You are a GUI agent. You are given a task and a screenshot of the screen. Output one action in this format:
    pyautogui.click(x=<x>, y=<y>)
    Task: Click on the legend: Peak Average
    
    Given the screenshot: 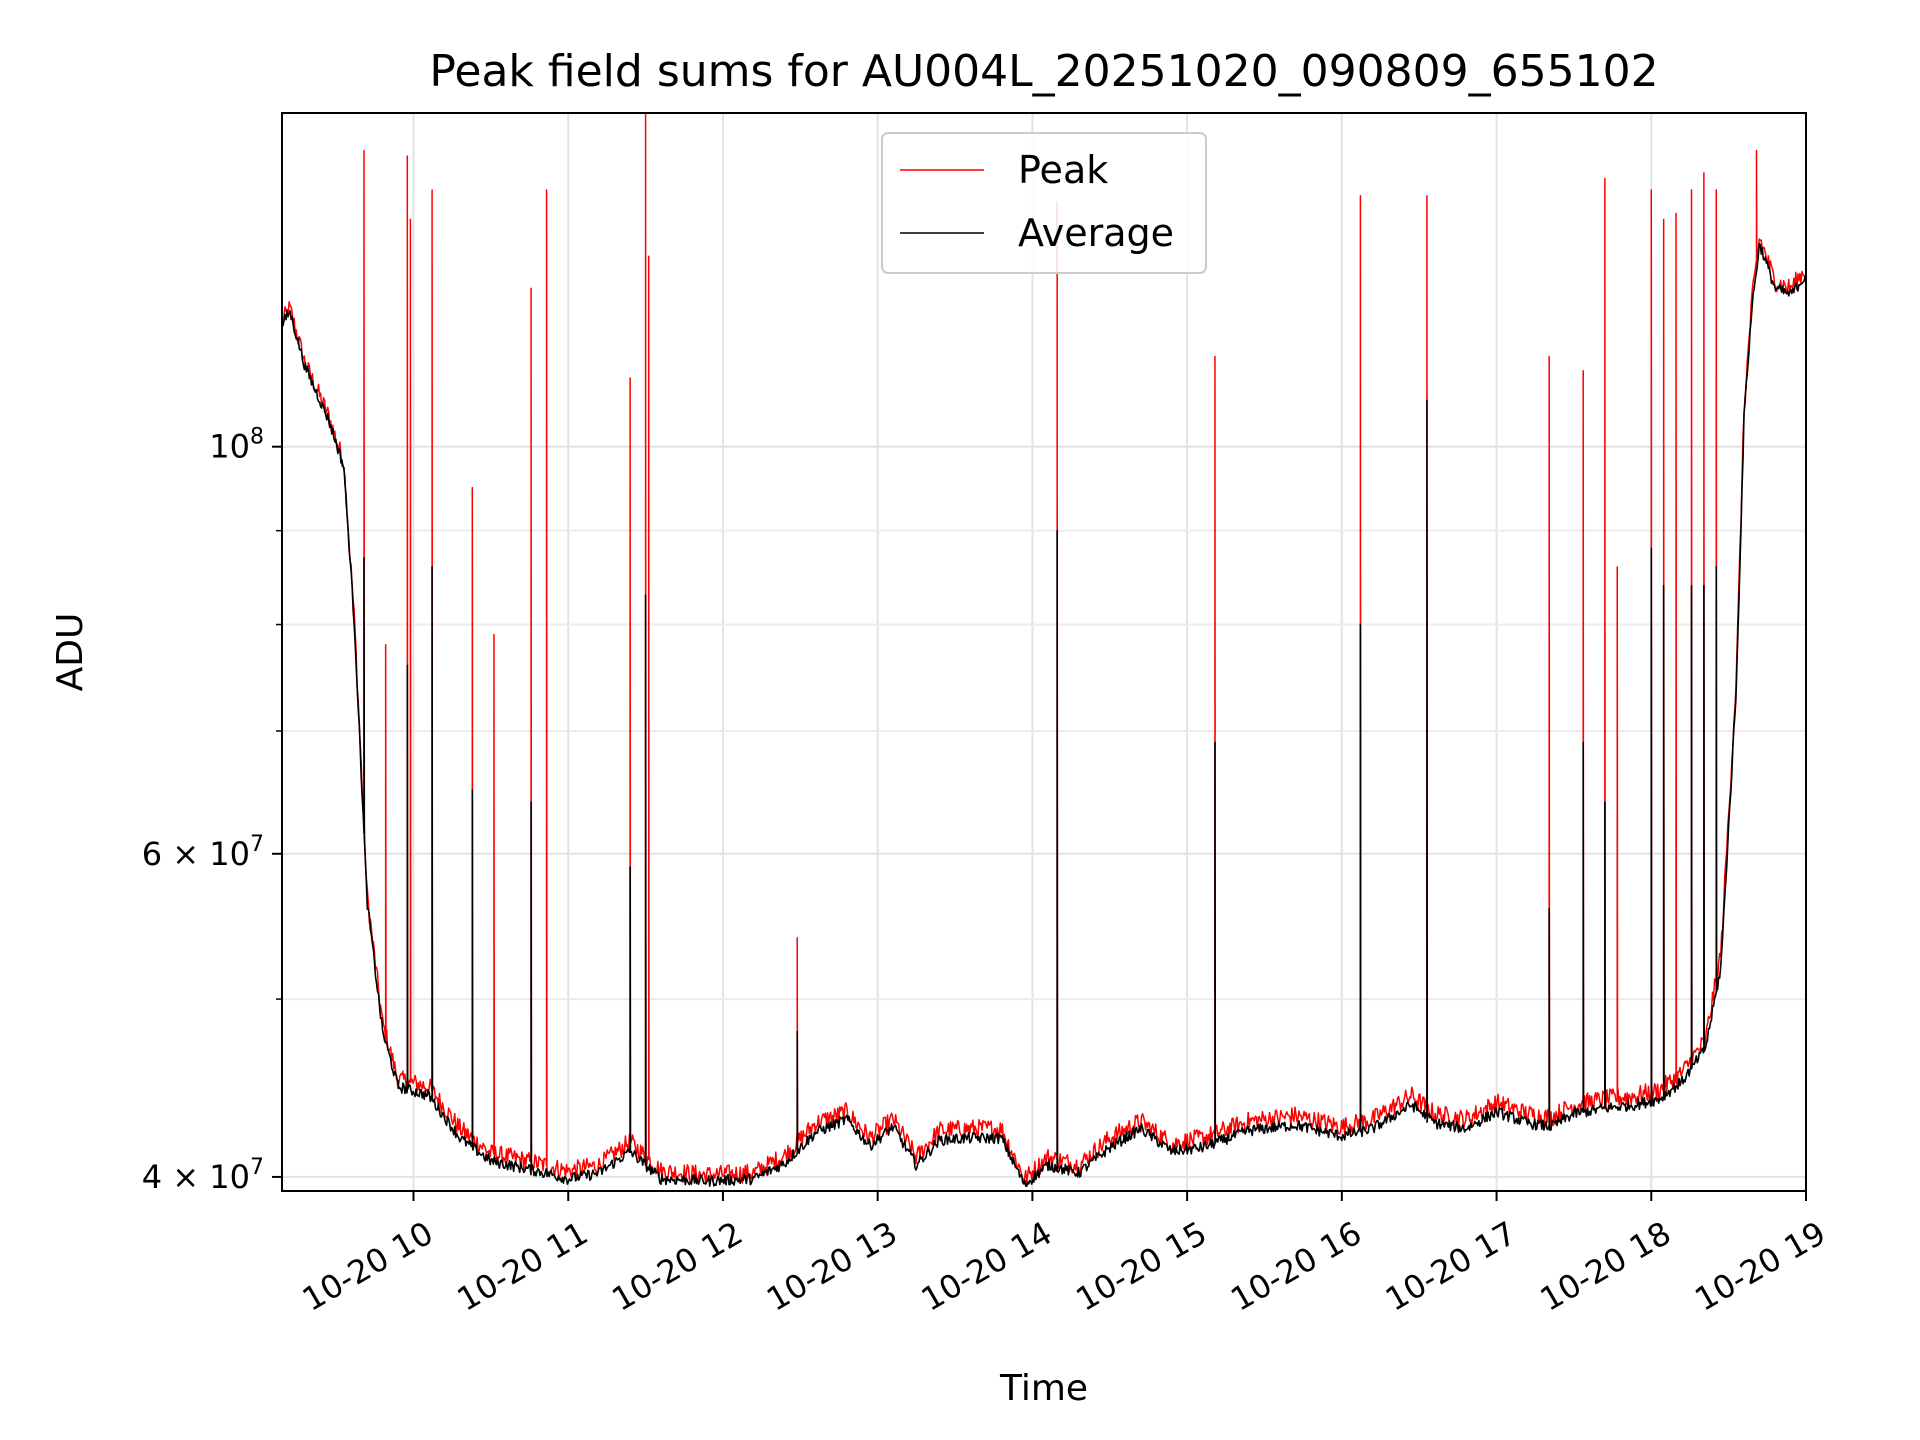 What is the action you would take?
    pyautogui.click(x=1044, y=203)
    